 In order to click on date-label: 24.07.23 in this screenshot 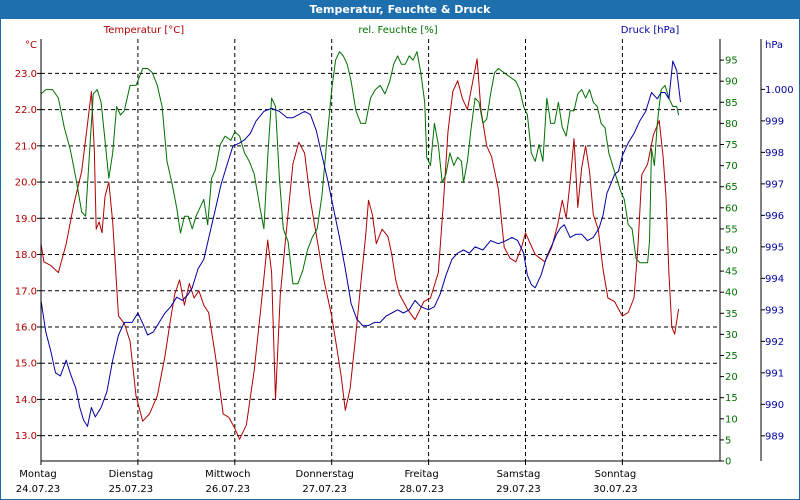, I will do `click(38, 489)`.